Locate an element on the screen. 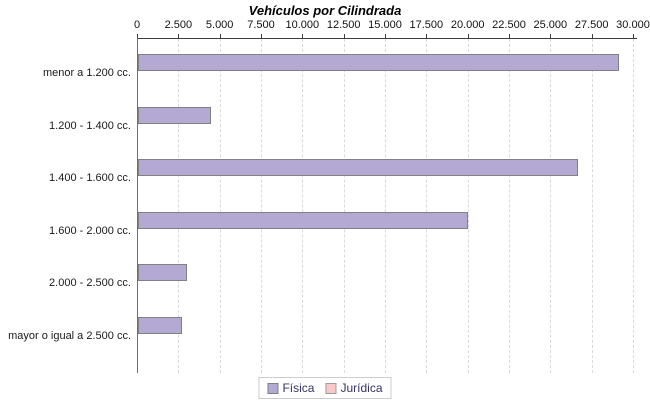 This screenshot has height=400, width=650. legend-swatch-jurídica is located at coordinates (331, 388).